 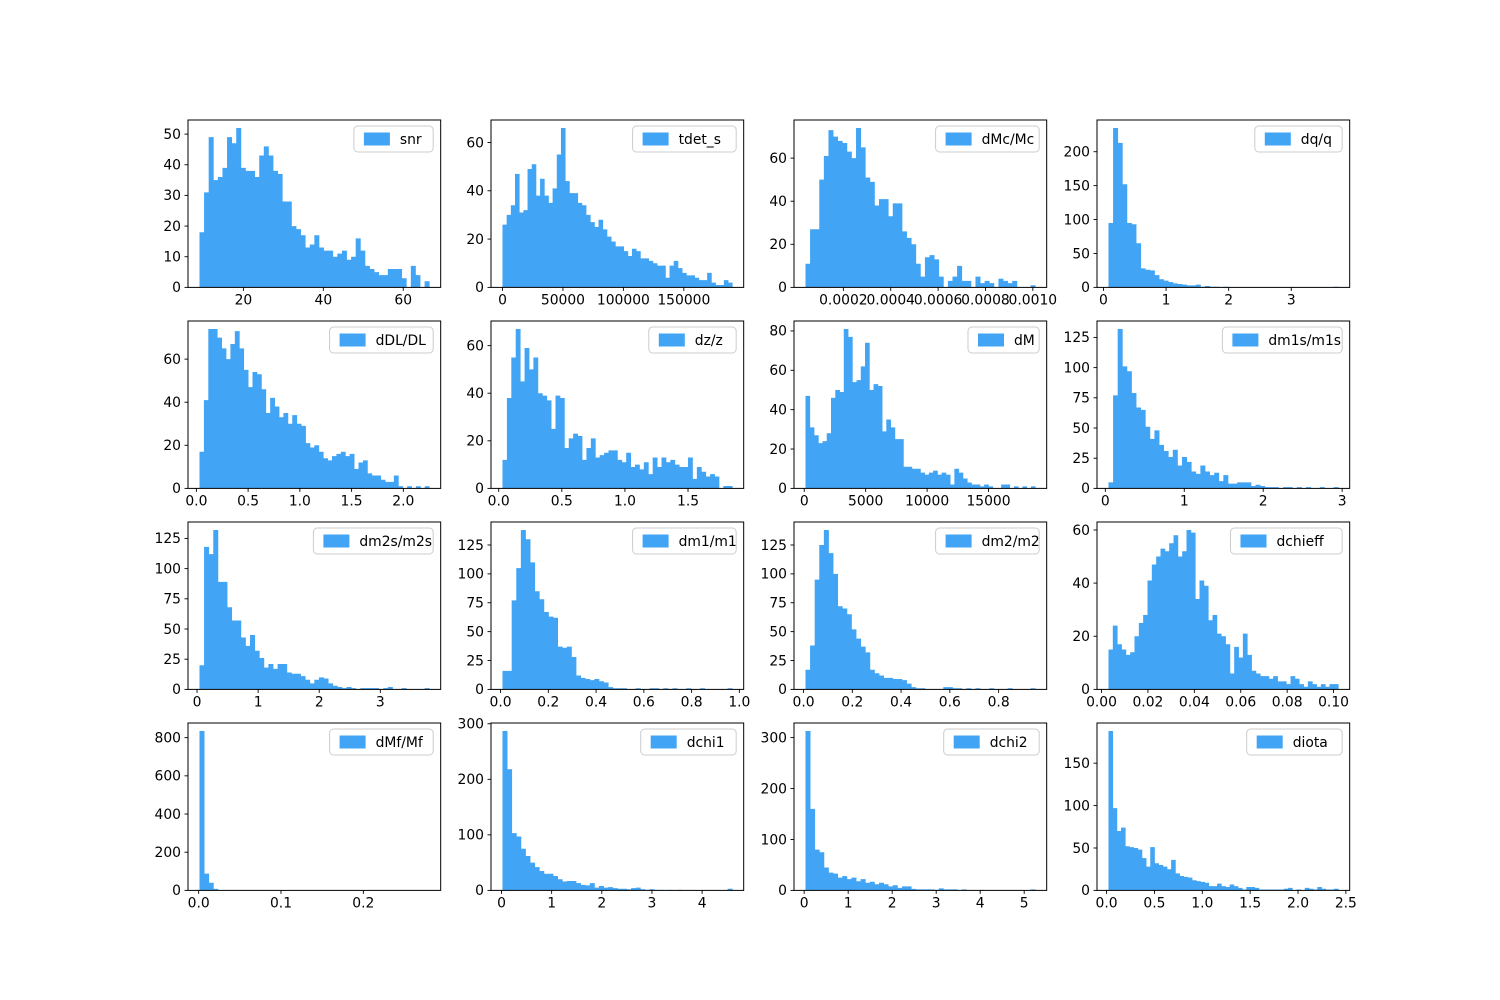 I want to click on legend: snr, so click(x=393, y=139).